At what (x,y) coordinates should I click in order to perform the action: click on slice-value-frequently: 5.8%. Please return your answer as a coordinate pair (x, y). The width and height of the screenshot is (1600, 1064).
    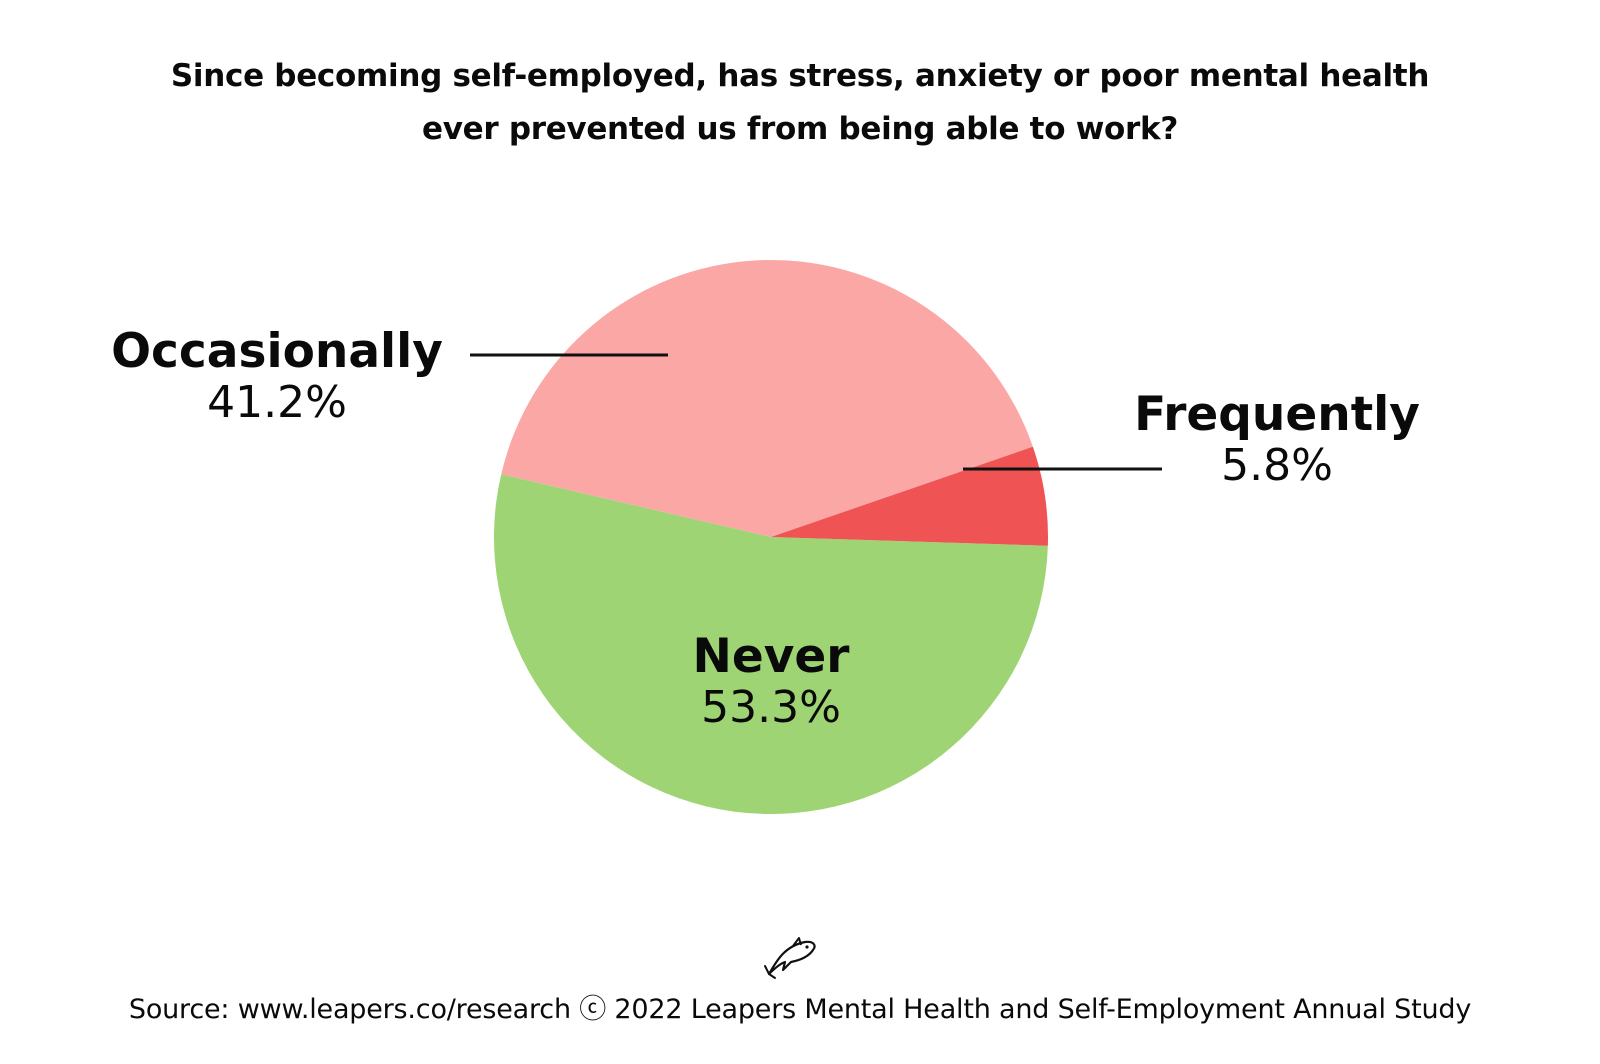
    Looking at the image, I should click on (1277, 465).